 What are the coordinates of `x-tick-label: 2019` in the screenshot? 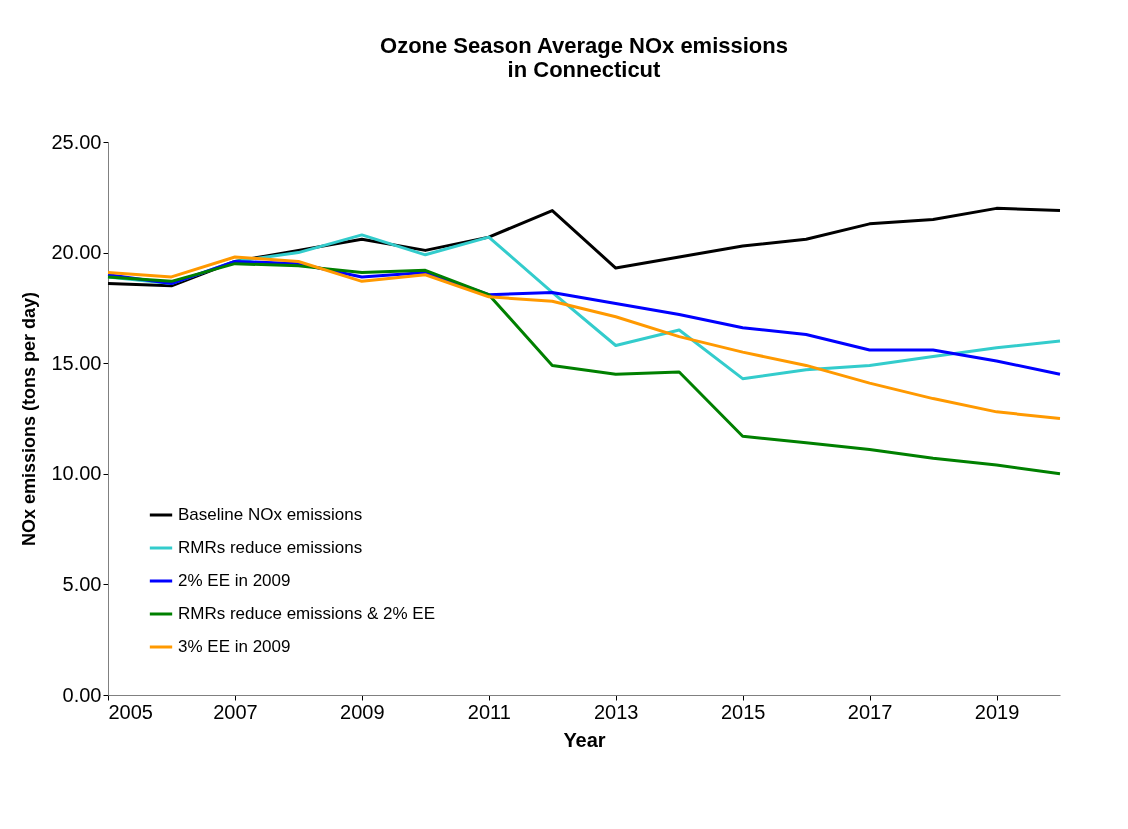 It's located at (997, 711).